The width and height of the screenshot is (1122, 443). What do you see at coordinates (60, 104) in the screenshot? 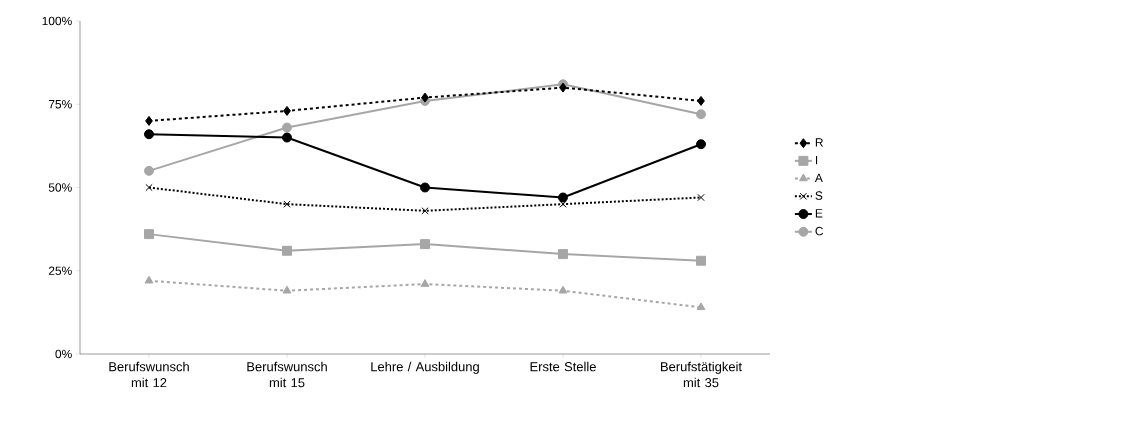
I see `y-tick-label: 75%` at bounding box center [60, 104].